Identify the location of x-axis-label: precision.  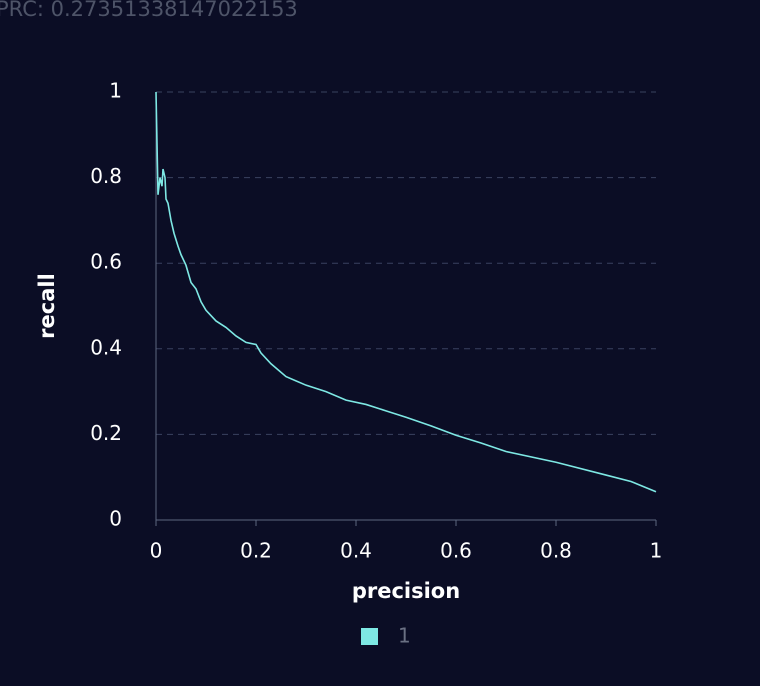
(406, 591).